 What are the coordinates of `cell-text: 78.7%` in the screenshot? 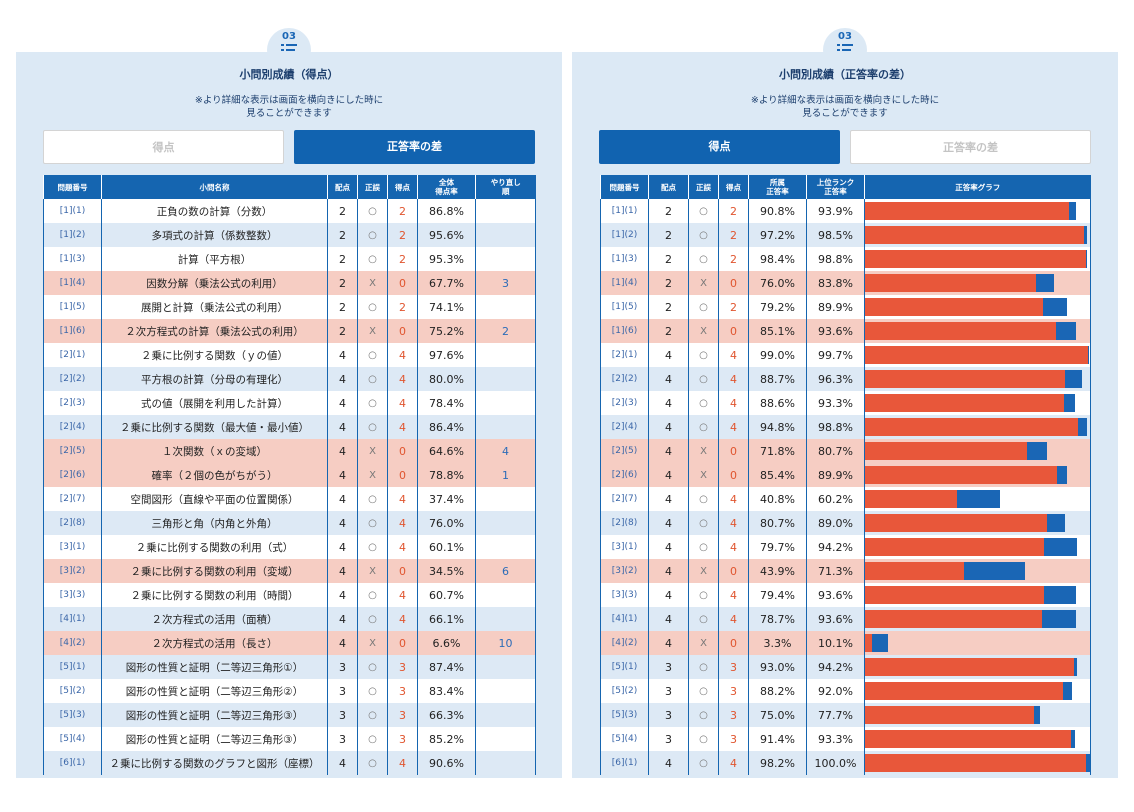 It's located at (777, 619).